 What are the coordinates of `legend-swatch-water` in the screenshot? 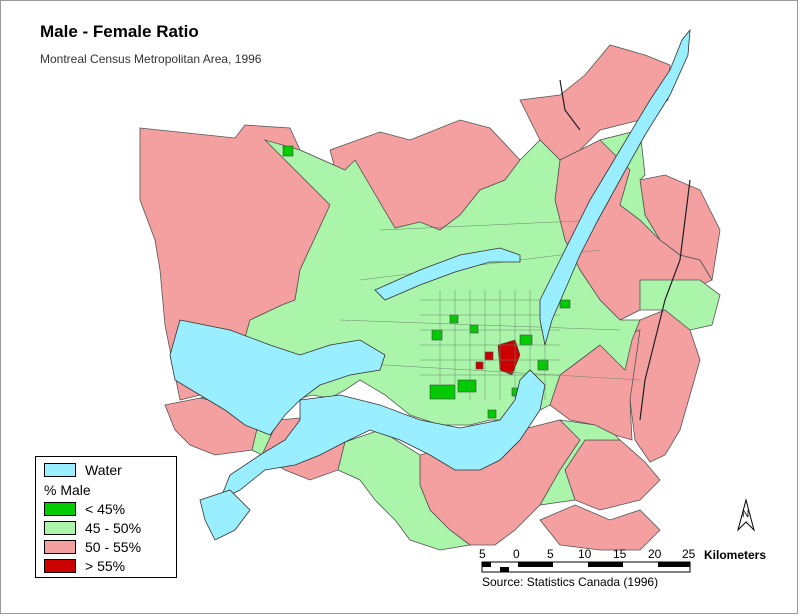 It's located at (60, 470).